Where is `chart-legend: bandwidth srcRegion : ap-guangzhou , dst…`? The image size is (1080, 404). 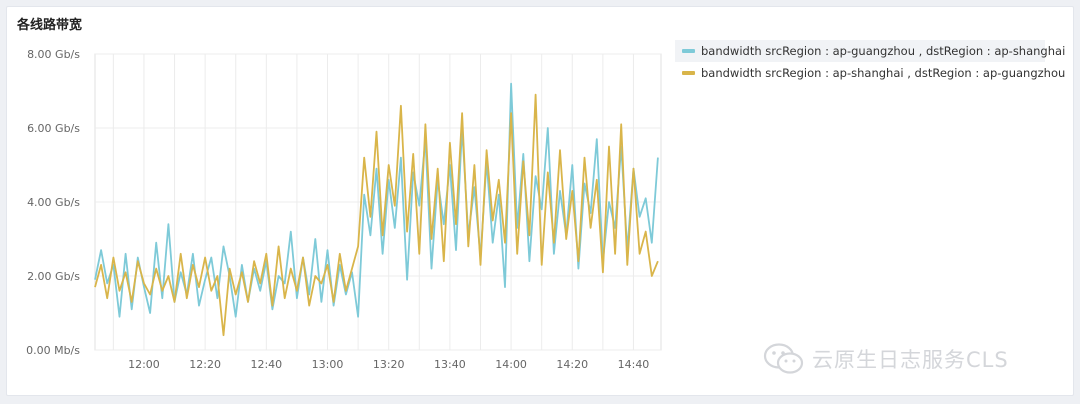
chart-legend: bandwidth srcRegion : ap-guangzhou , dst… is located at coordinates (870, 62).